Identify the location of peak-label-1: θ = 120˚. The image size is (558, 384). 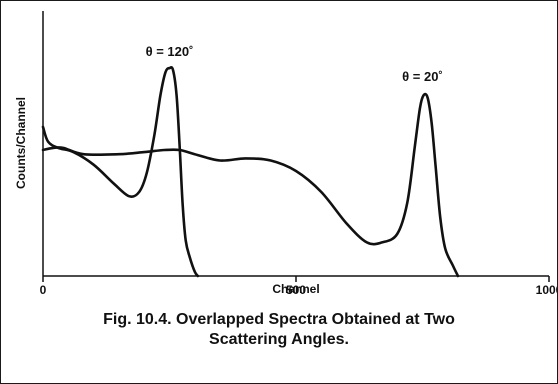
(170, 51).